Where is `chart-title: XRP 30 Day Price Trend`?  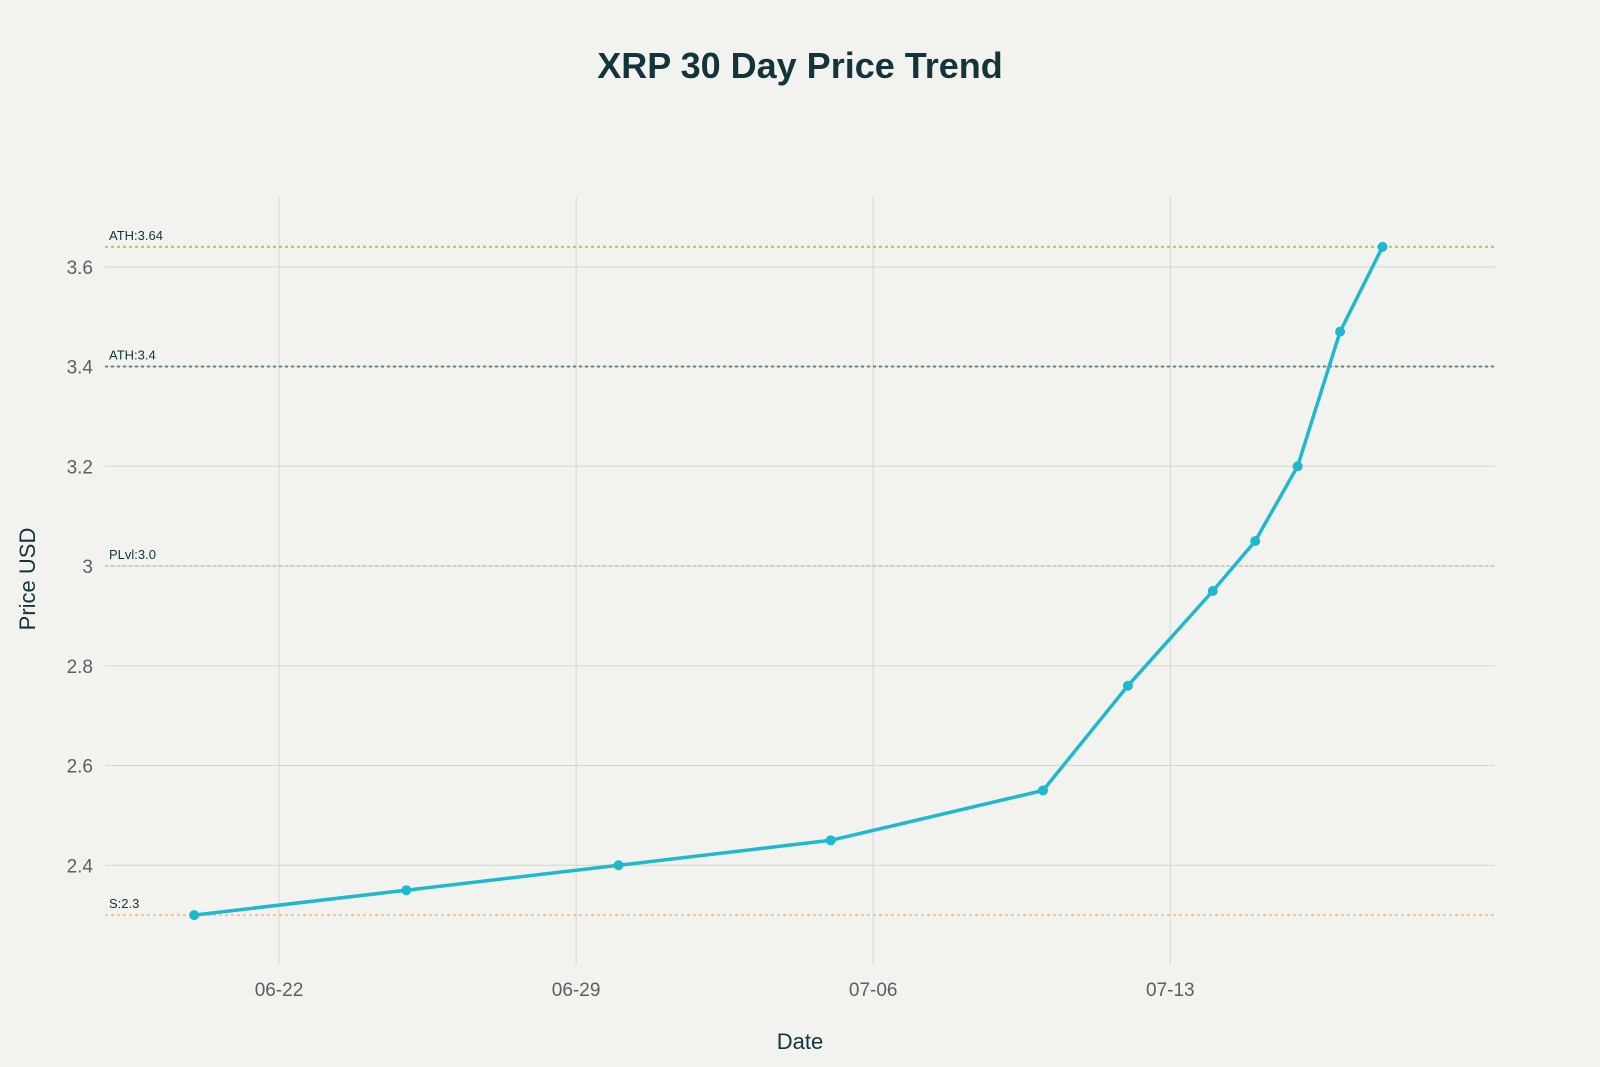 chart-title: XRP 30 Day Price Trend is located at coordinates (800, 65).